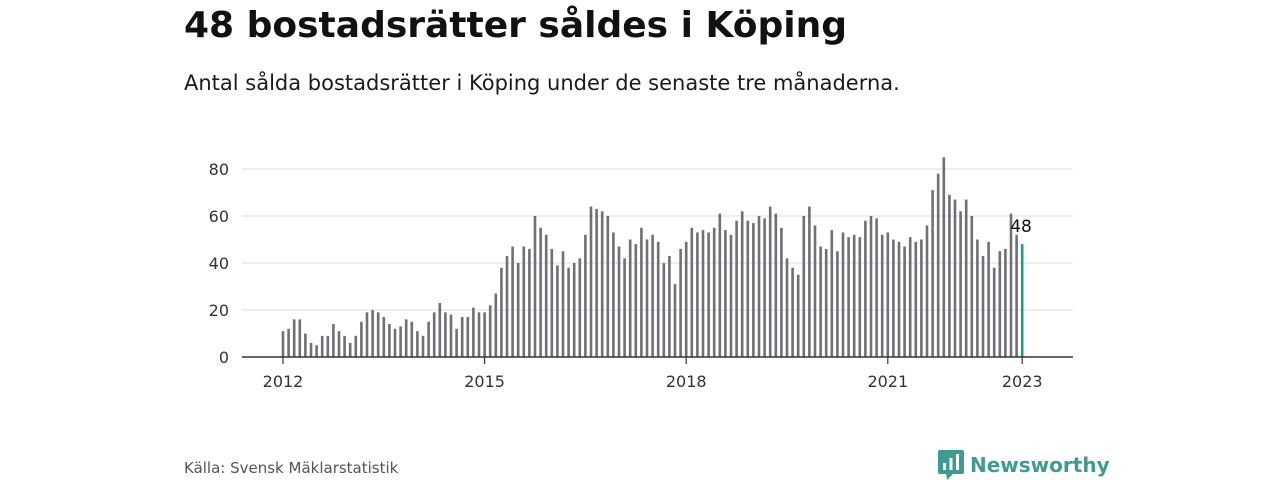 The width and height of the screenshot is (1280, 480). I want to click on x-tick-label: 2012, so click(283, 381).